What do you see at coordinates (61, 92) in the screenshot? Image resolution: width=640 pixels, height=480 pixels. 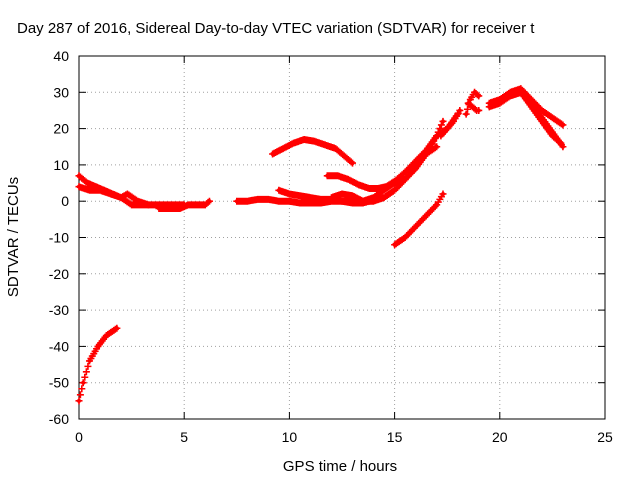 I see `y-tick-label: 30` at bounding box center [61, 92].